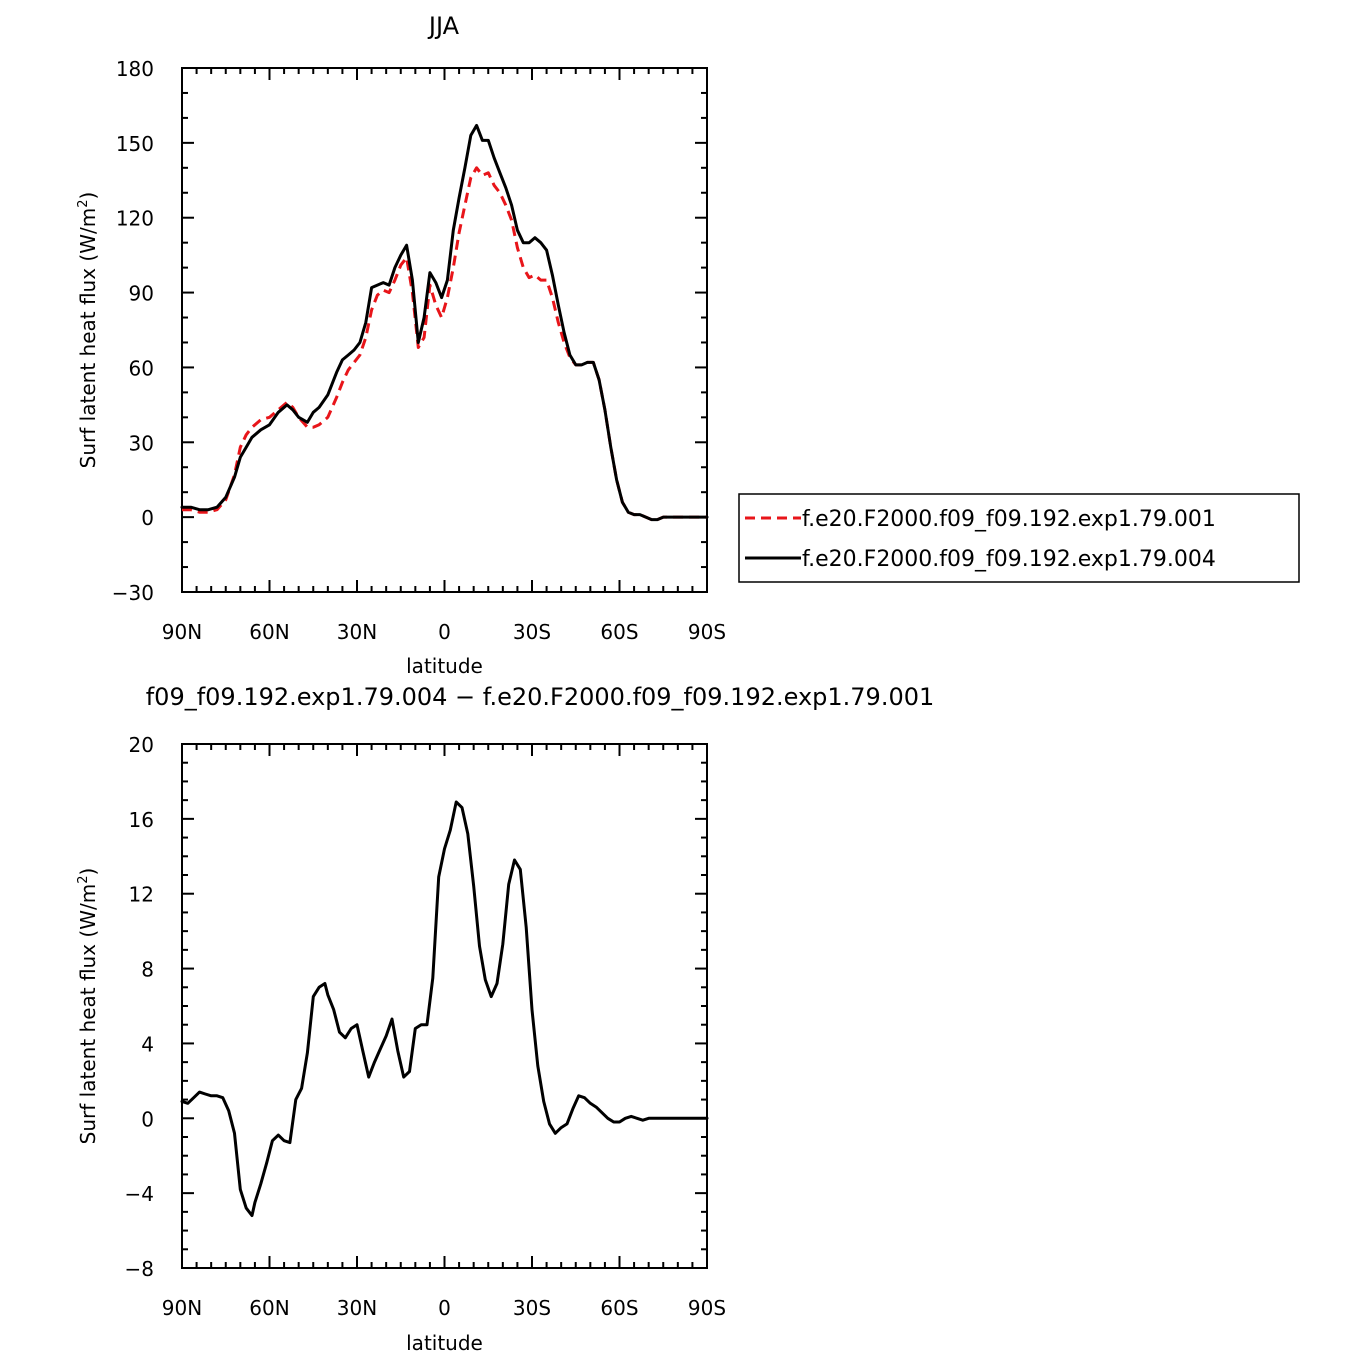 The width and height of the screenshot is (1363, 1363). I want to click on panel1-x-tick-label: 30N, so click(357, 632).